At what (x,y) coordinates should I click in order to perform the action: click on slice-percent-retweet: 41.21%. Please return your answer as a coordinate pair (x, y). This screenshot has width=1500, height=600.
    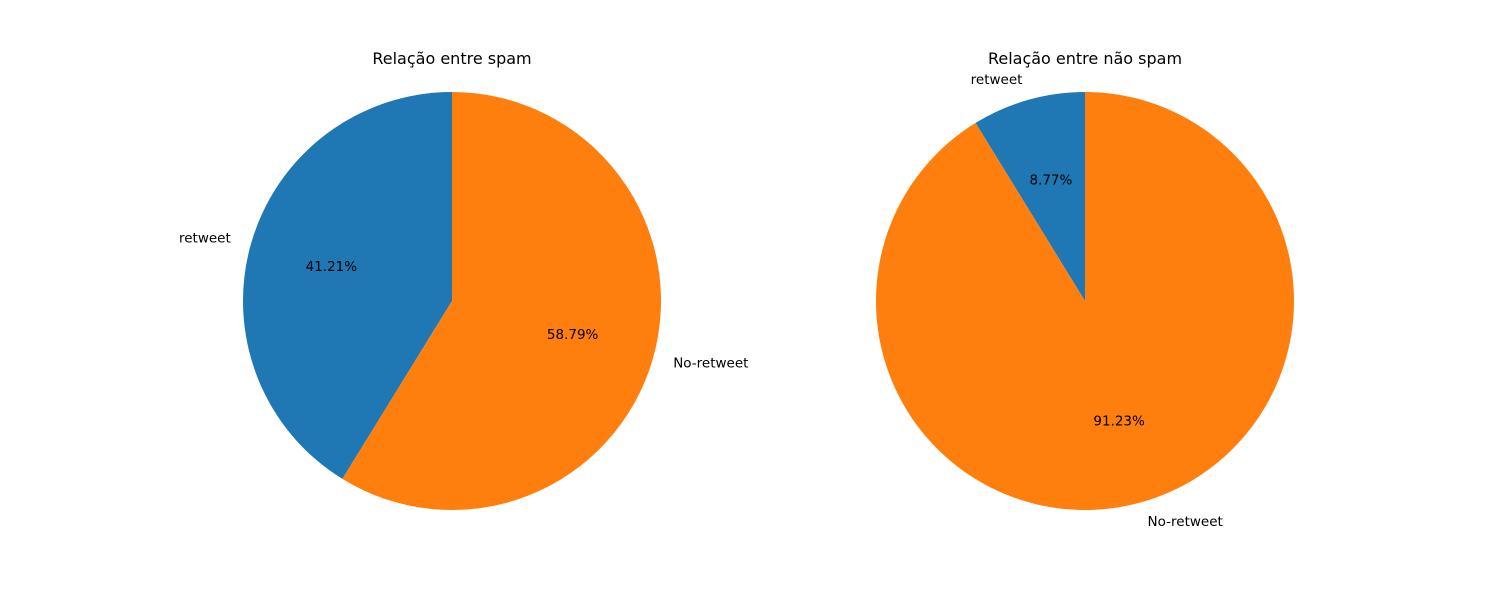
    Looking at the image, I should click on (332, 267).